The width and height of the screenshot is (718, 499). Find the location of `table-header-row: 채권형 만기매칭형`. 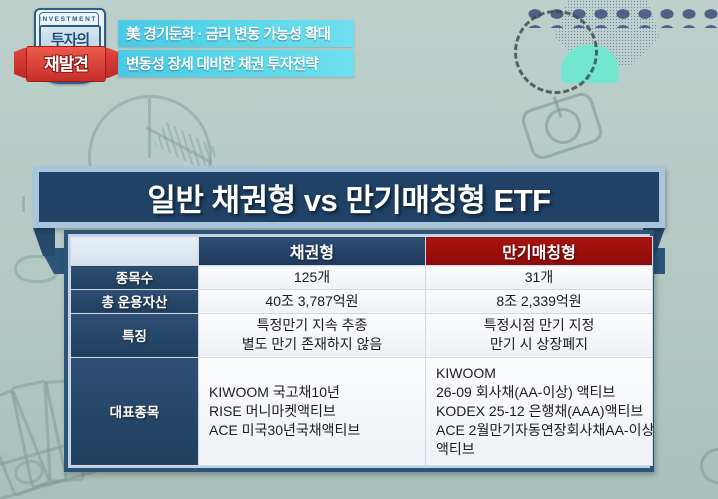

table-header-row: 채권형 만기매칭형 is located at coordinates (361, 251).